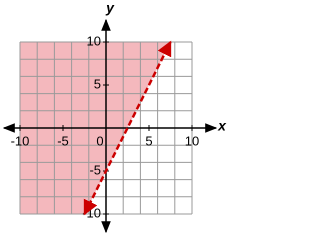 The image size is (320, 240). What do you see at coordinates (148, 140) in the screenshot?
I see `x-tick-label: 5` at bounding box center [148, 140].